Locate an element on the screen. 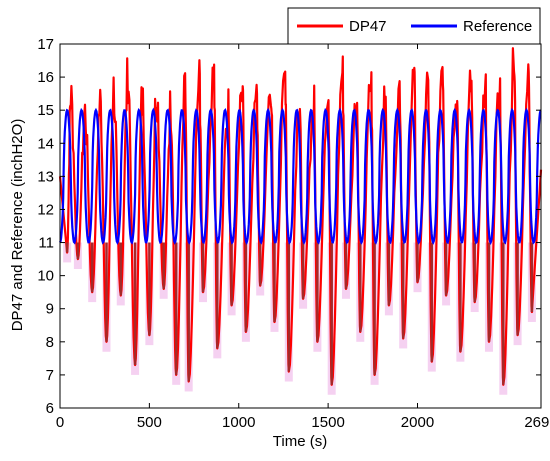  y-tick-label: 12 is located at coordinates (45, 209).